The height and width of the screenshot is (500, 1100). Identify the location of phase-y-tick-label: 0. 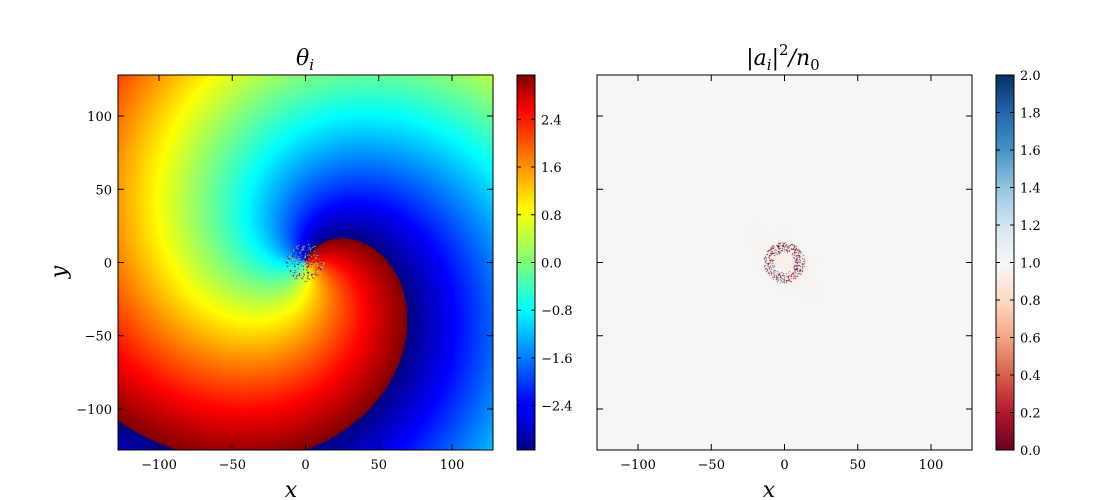
(108, 264).